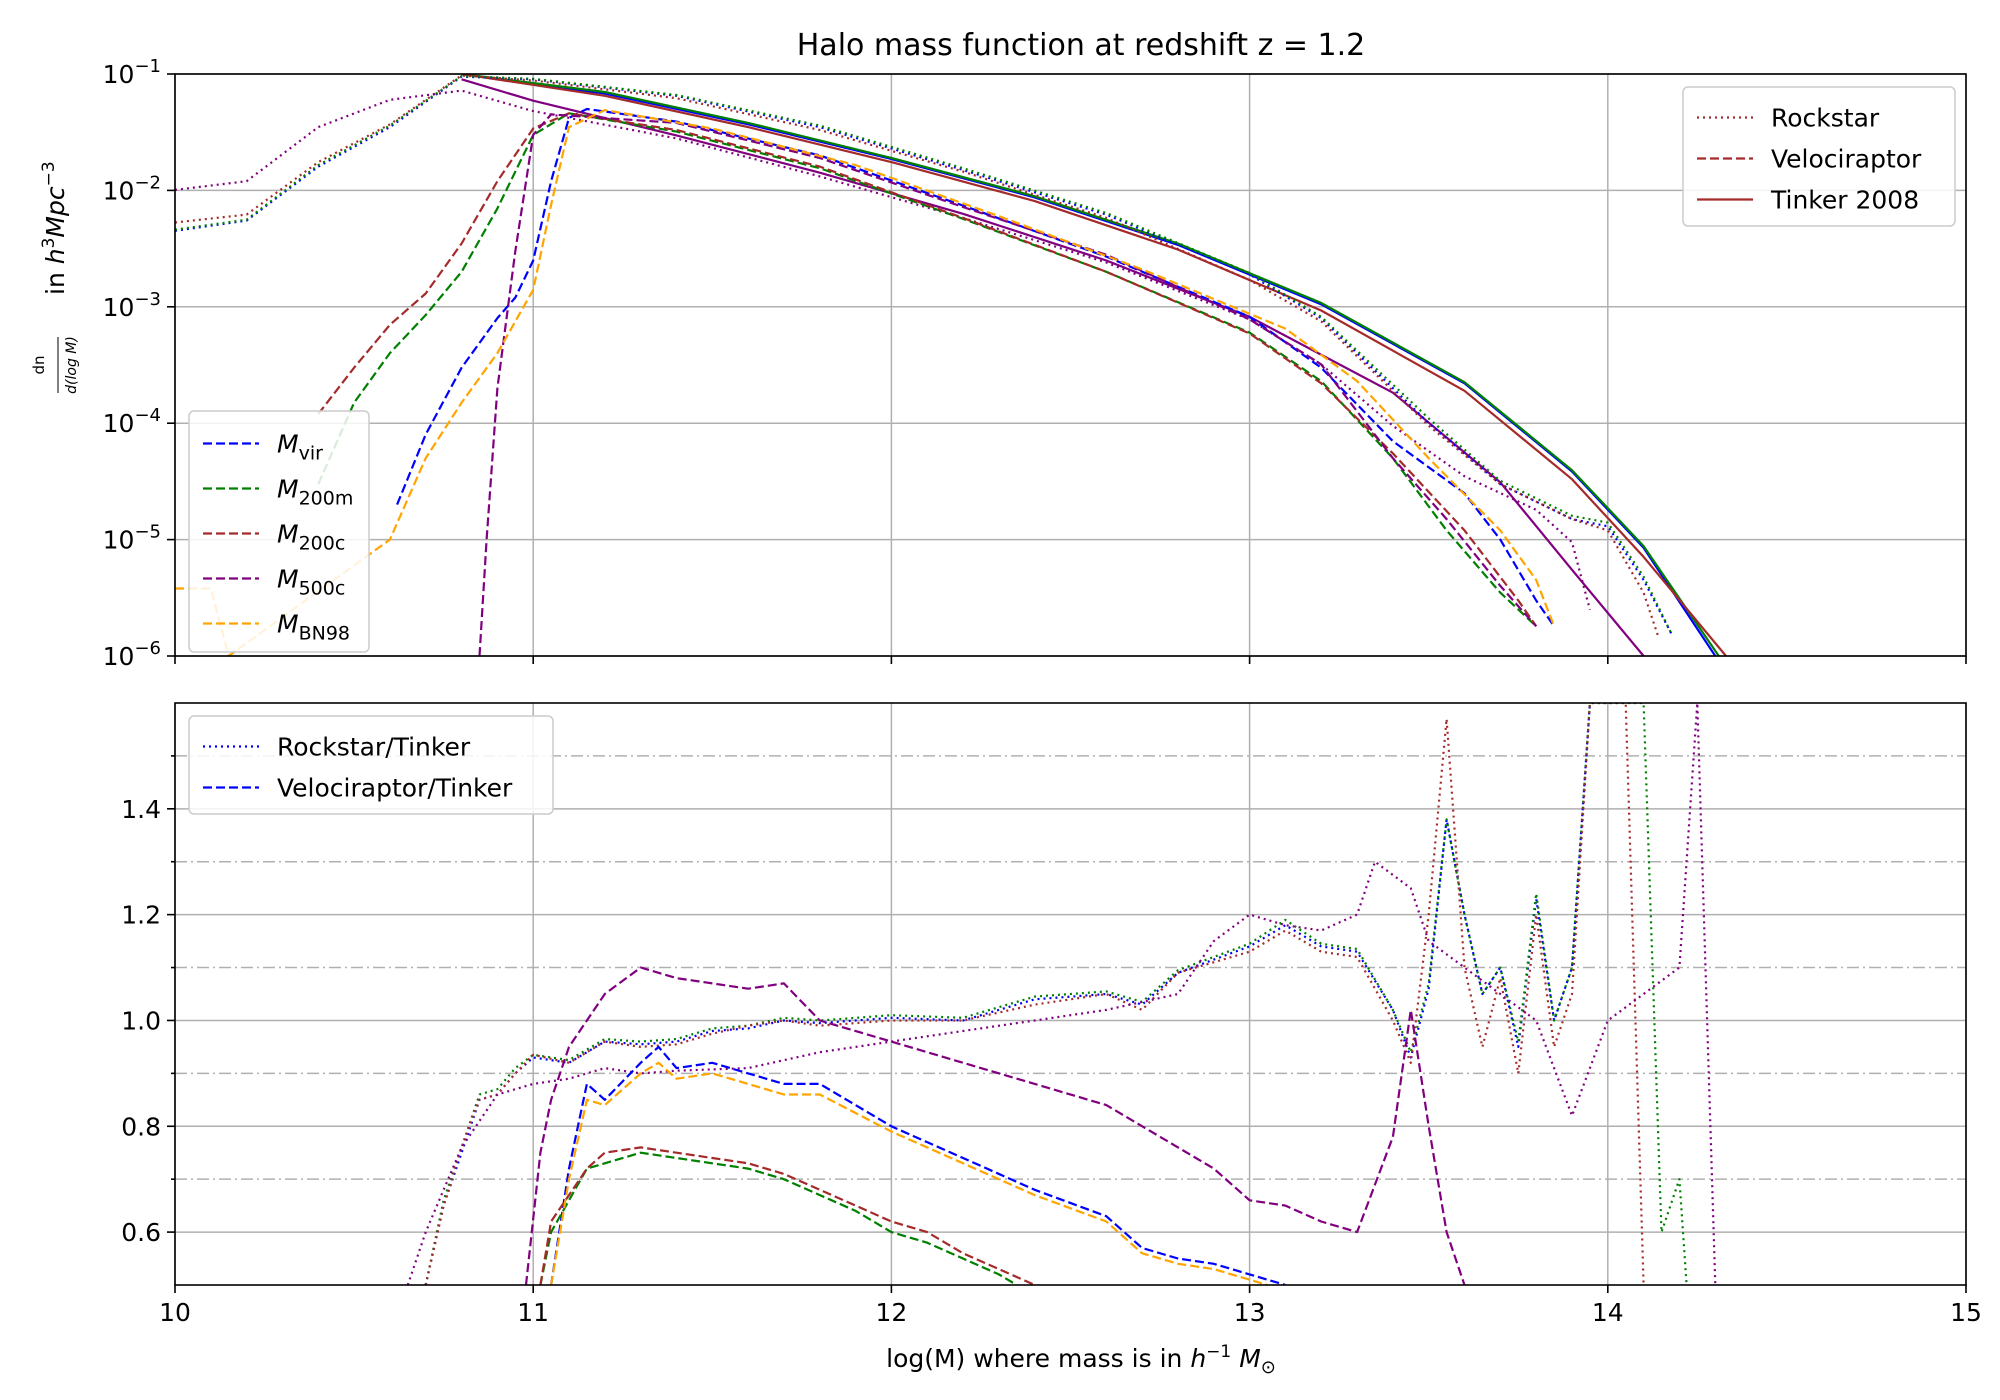 This screenshot has width=2000, height=1400. I want to click on x-tick-label: 15, so click(1966, 1312).